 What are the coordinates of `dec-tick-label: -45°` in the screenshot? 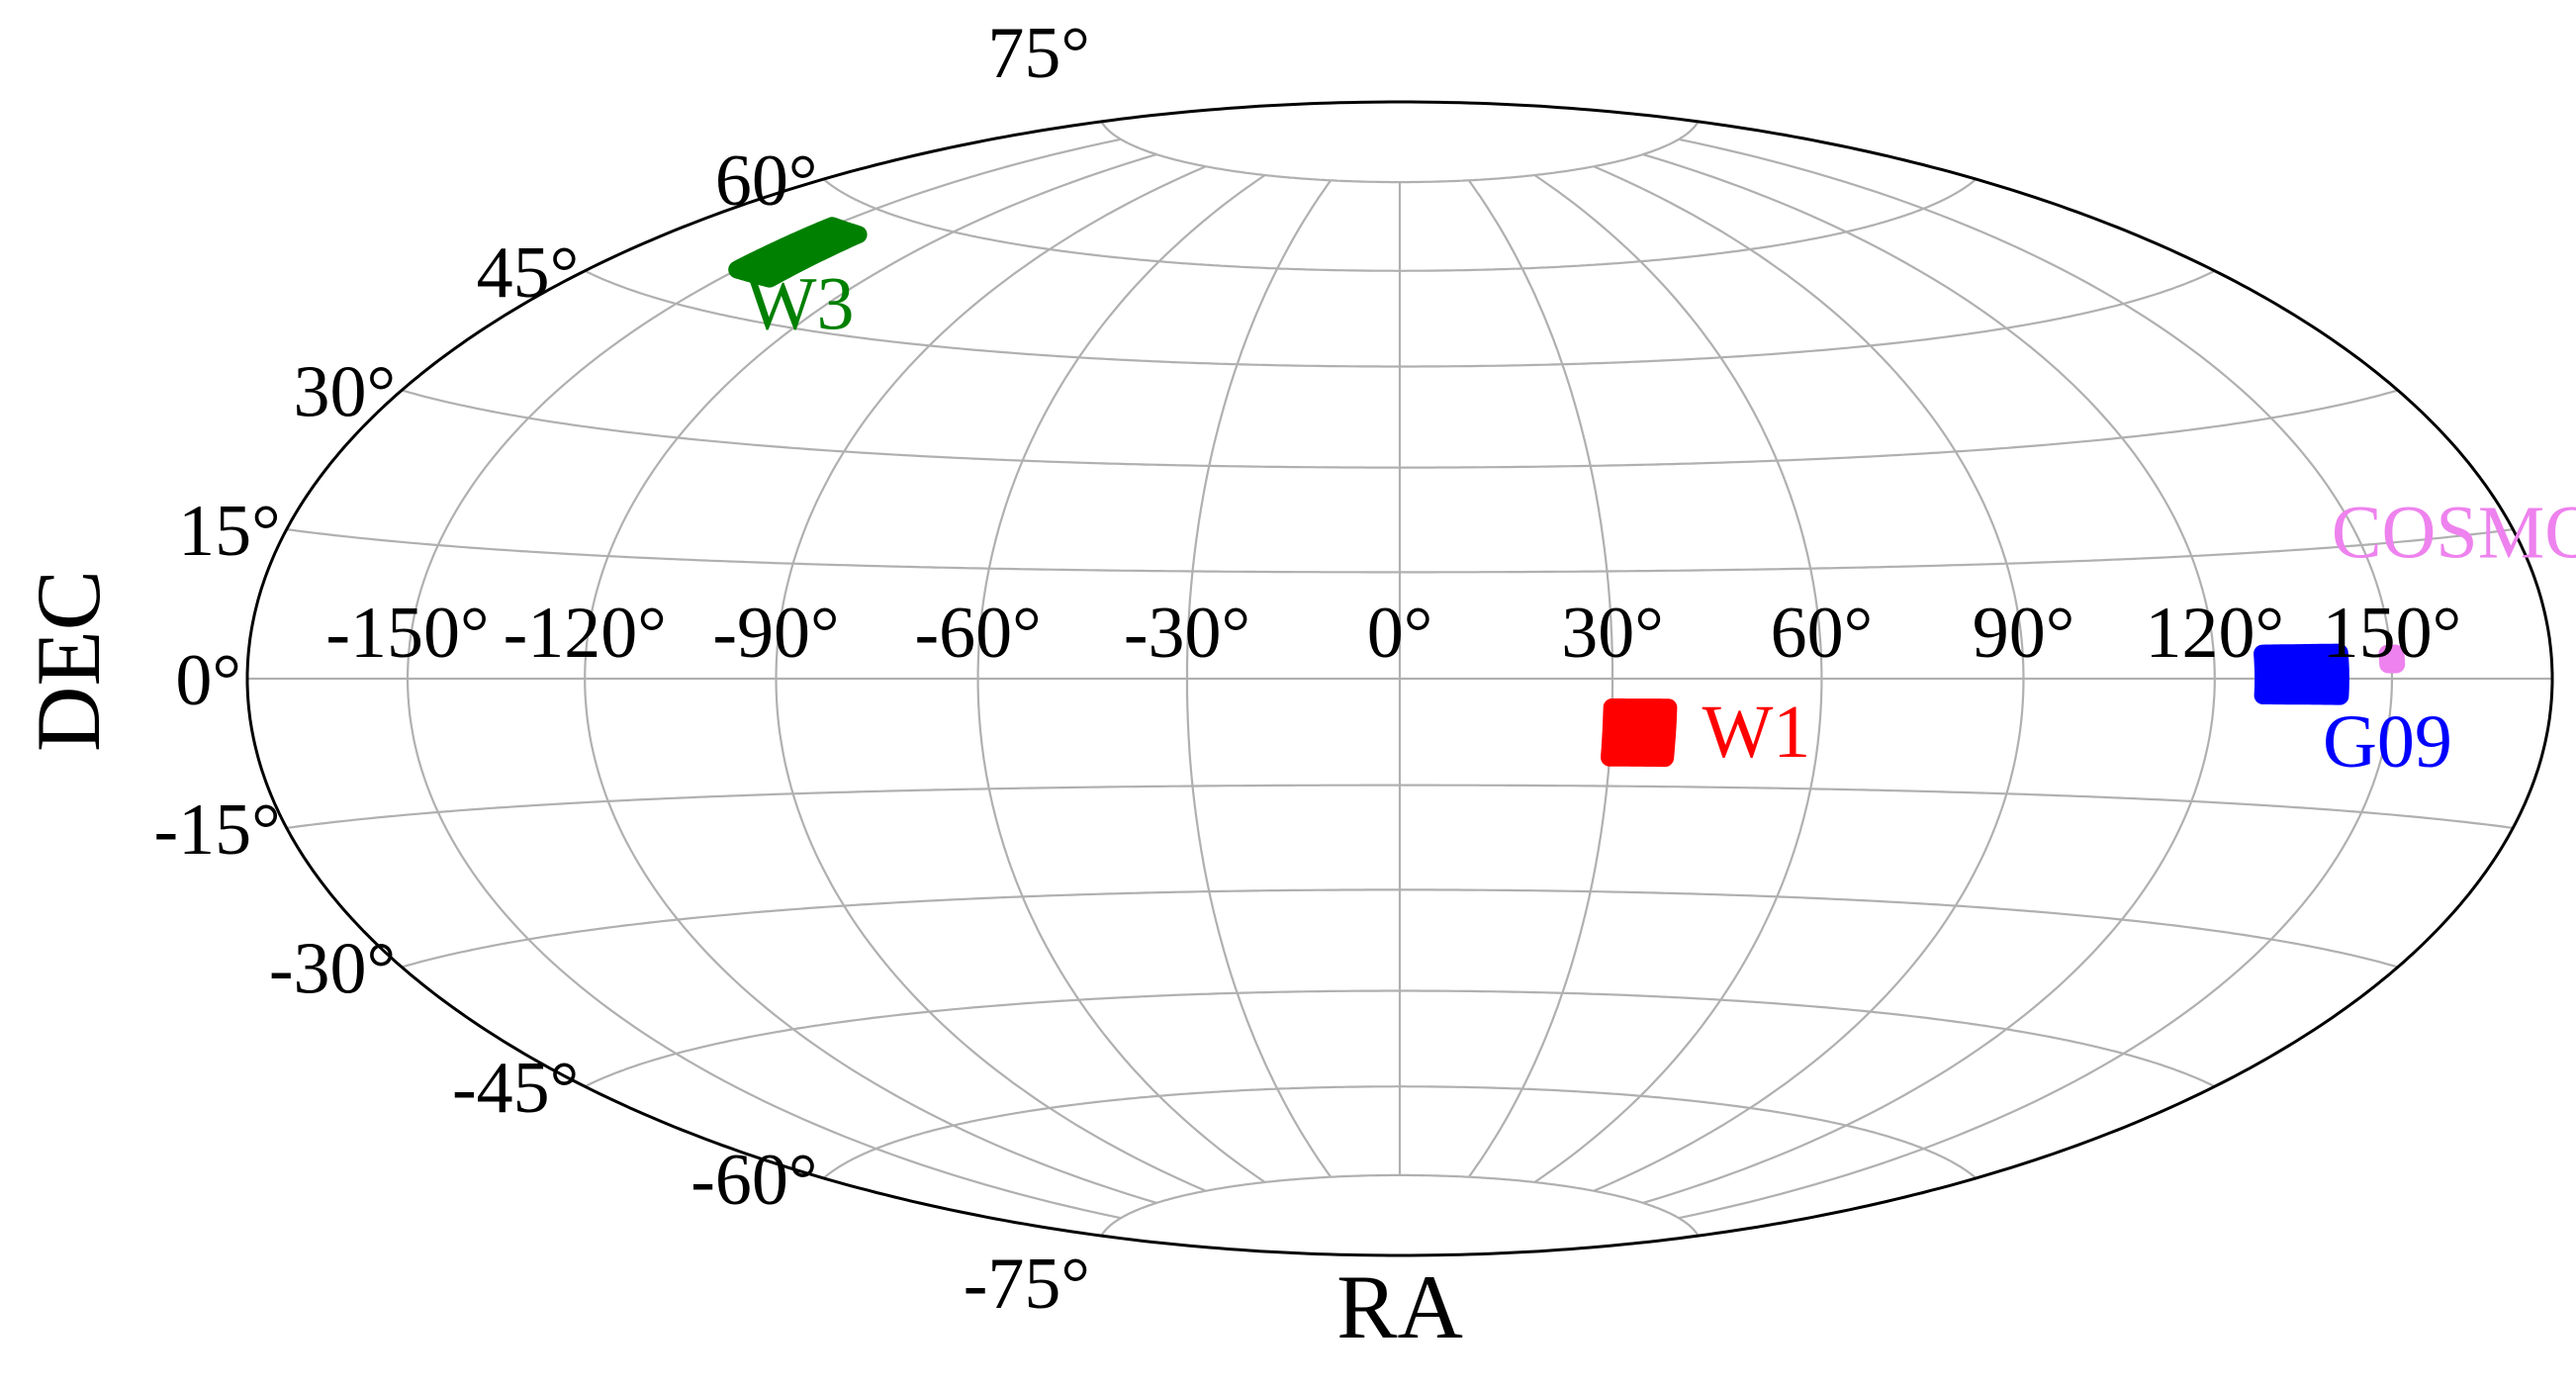 It's located at (515, 1088).